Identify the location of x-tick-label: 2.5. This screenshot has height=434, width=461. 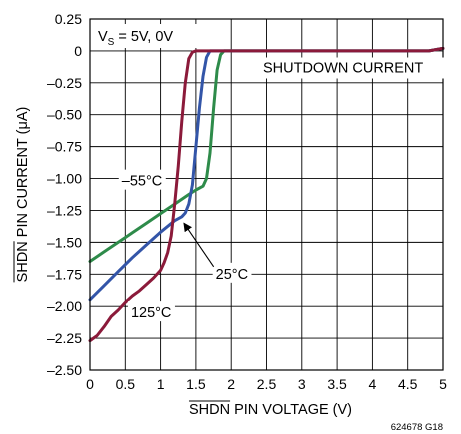
(267, 384).